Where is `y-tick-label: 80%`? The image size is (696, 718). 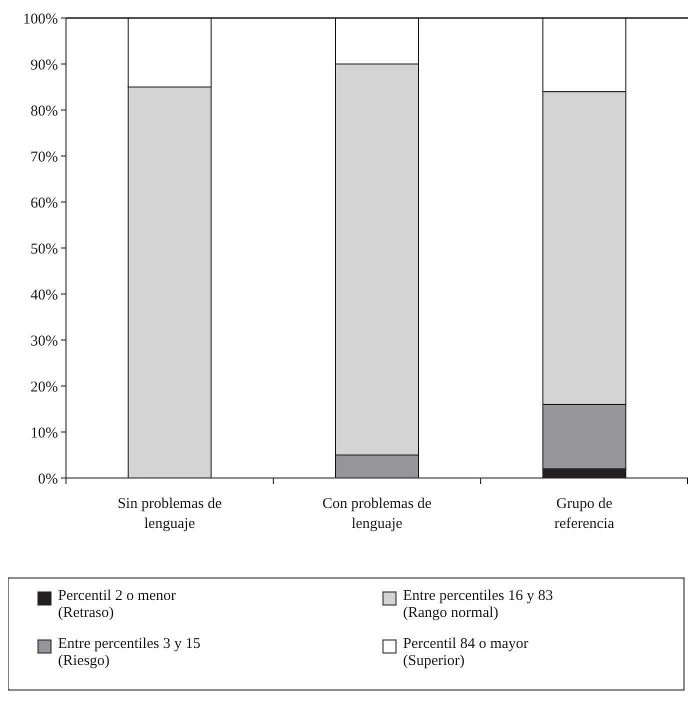
y-tick-label: 80% is located at coordinates (44, 111).